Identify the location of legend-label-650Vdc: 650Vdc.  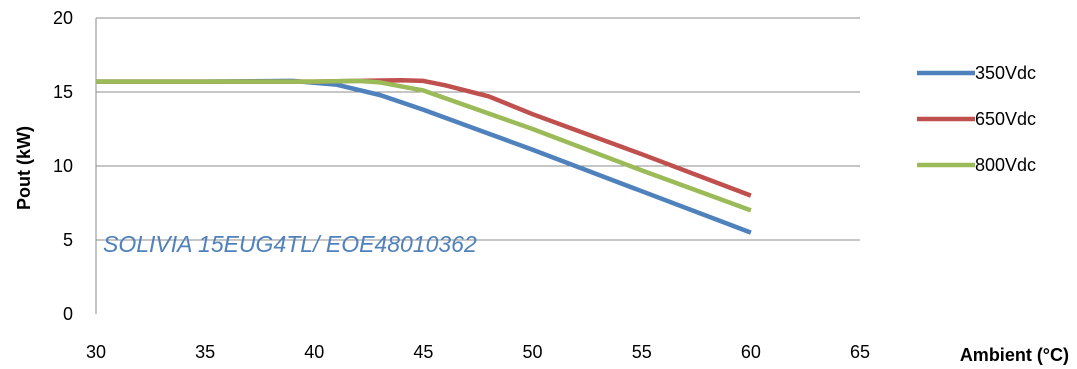
(1005, 119).